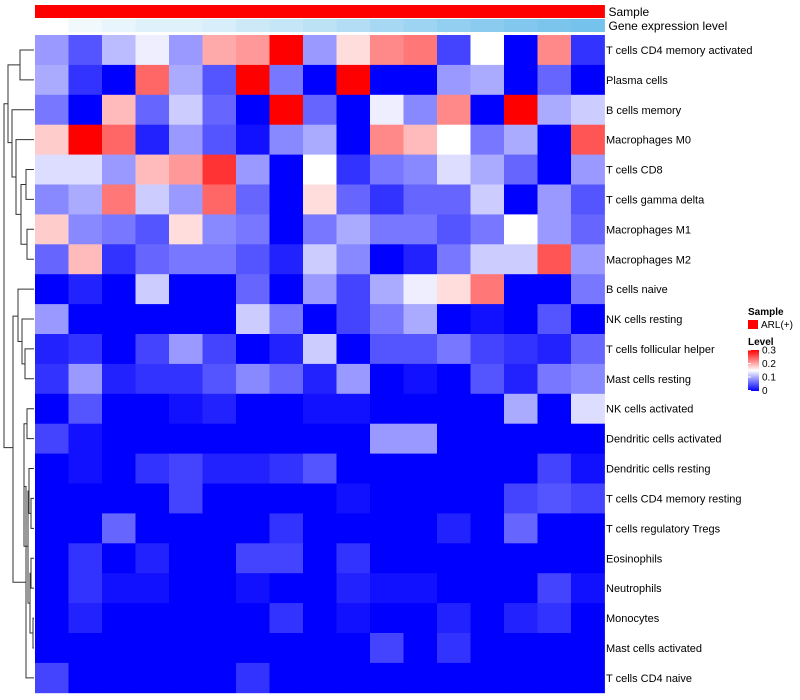  What do you see at coordinates (644, 111) in the screenshot?
I see `row-label: B cells memory` at bounding box center [644, 111].